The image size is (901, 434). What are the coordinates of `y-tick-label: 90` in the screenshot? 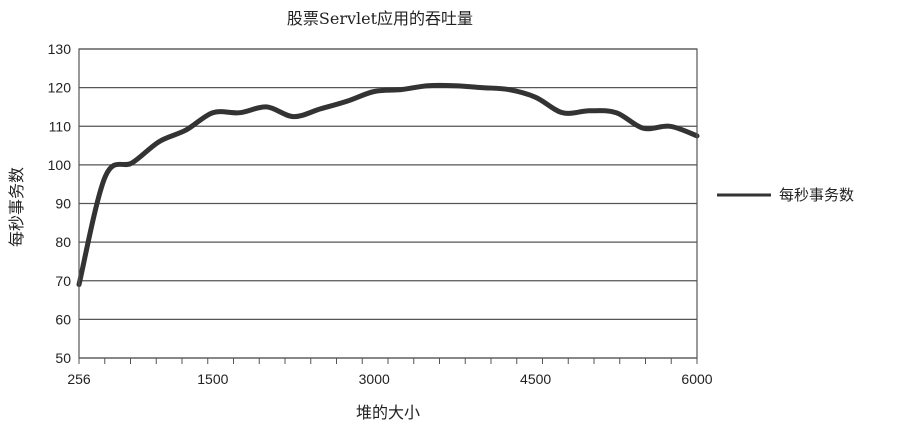 It's located at (63, 204).